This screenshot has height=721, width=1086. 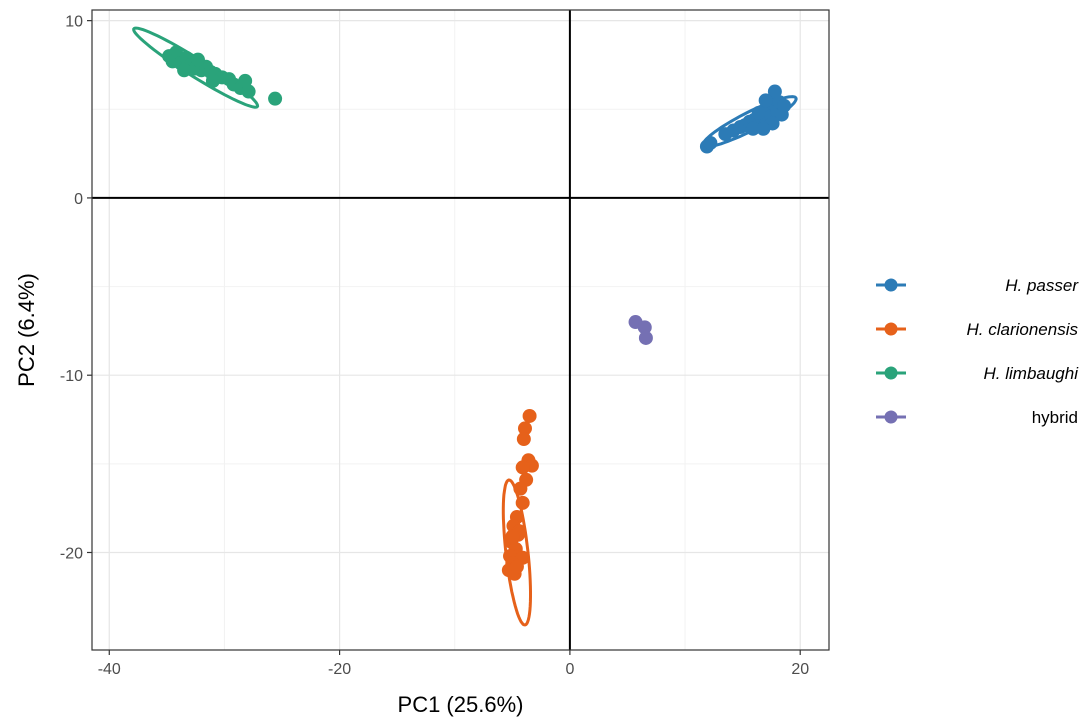 I want to click on y-tick-label: -10, so click(x=71, y=376).